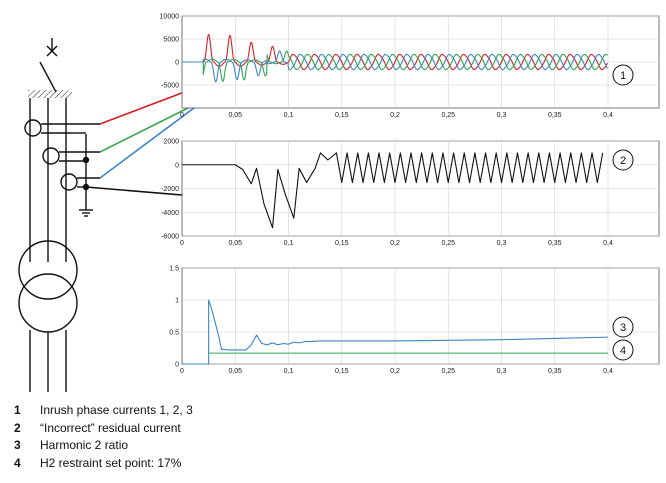  I want to click on y-tick-label: 1.5, so click(174, 269).